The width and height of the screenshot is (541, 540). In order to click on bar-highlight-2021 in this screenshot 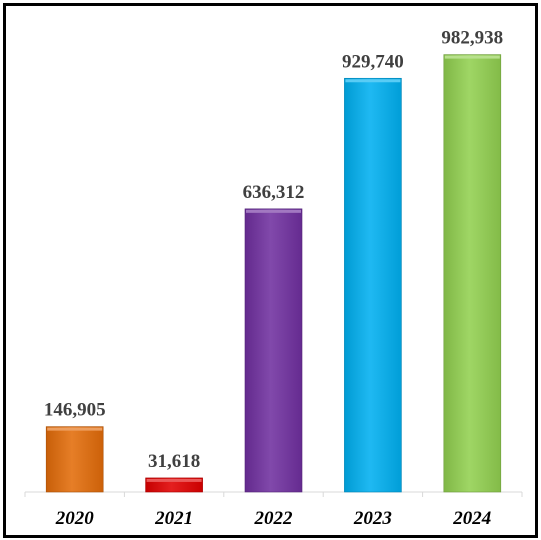, I will do `click(174, 480)`.